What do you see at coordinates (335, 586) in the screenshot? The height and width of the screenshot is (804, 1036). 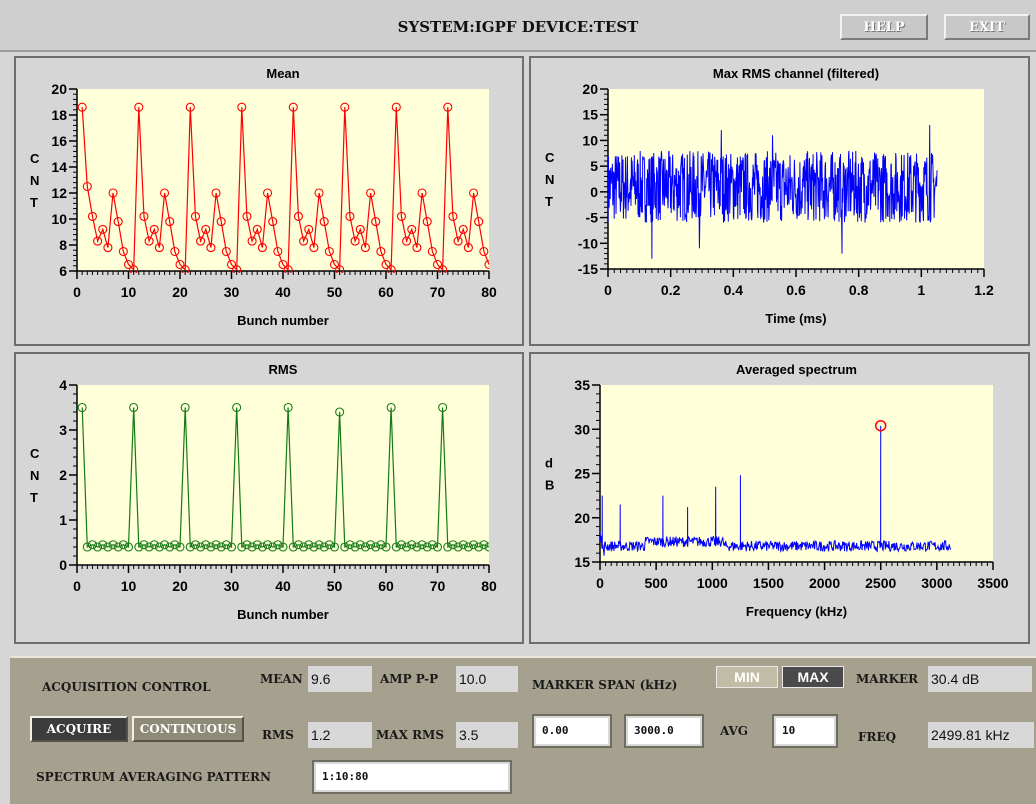 I see `x-tick-label: 50` at bounding box center [335, 586].